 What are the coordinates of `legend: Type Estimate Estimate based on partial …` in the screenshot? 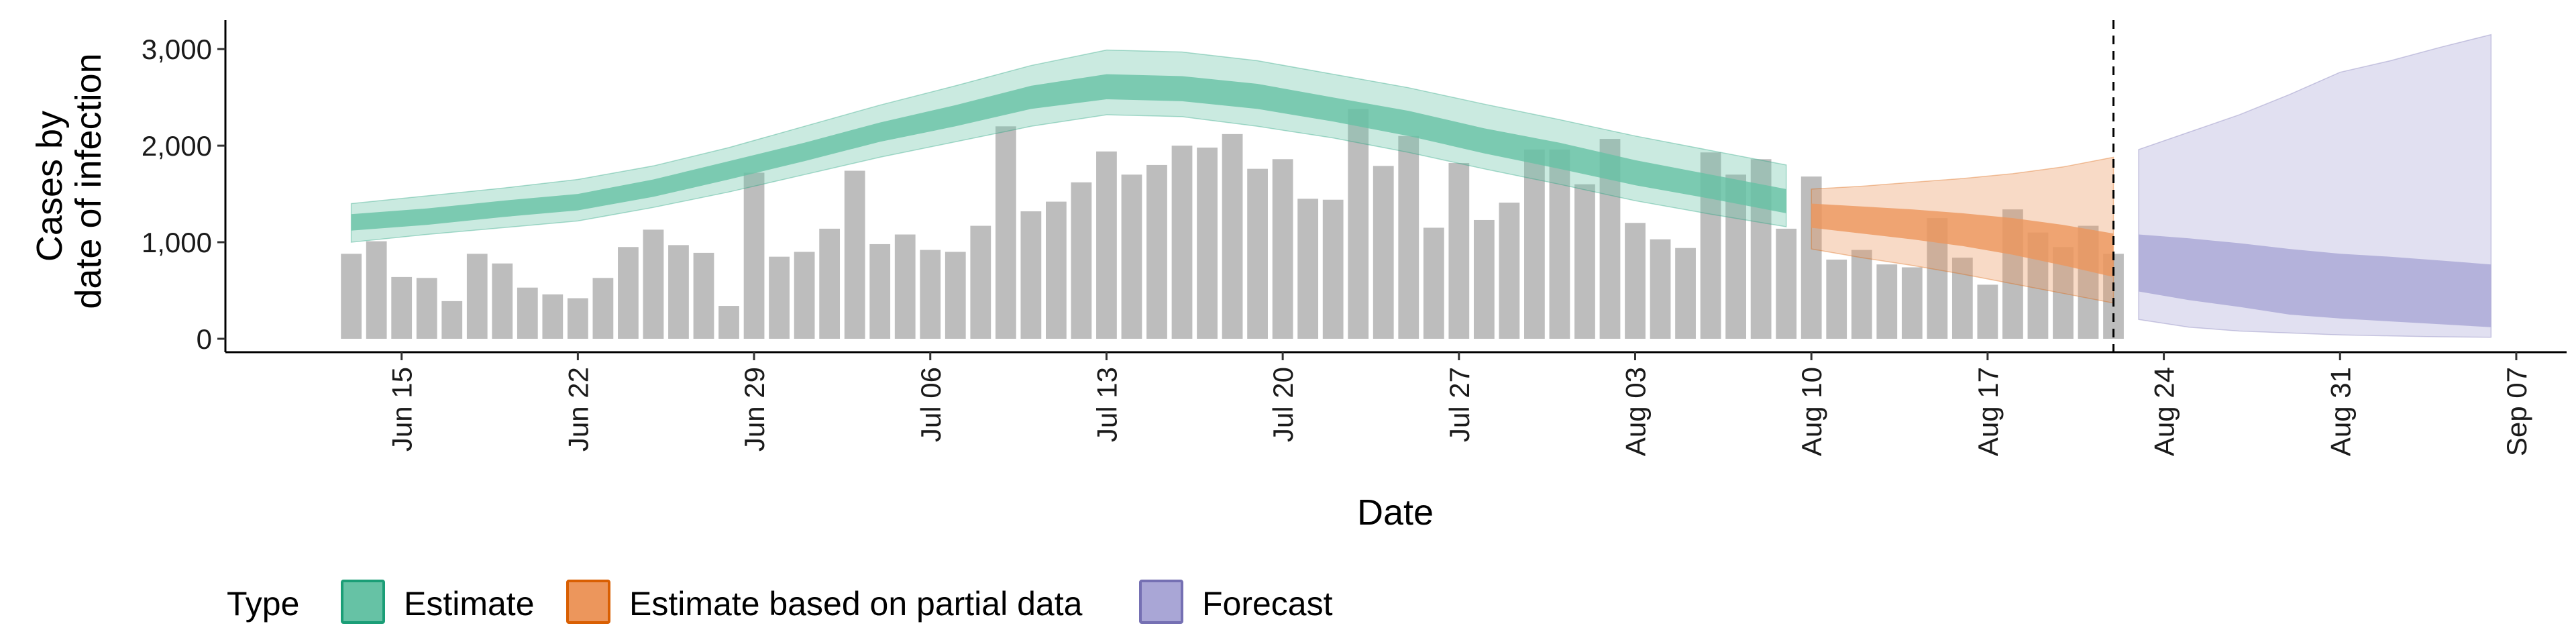 It's located at (780, 602).